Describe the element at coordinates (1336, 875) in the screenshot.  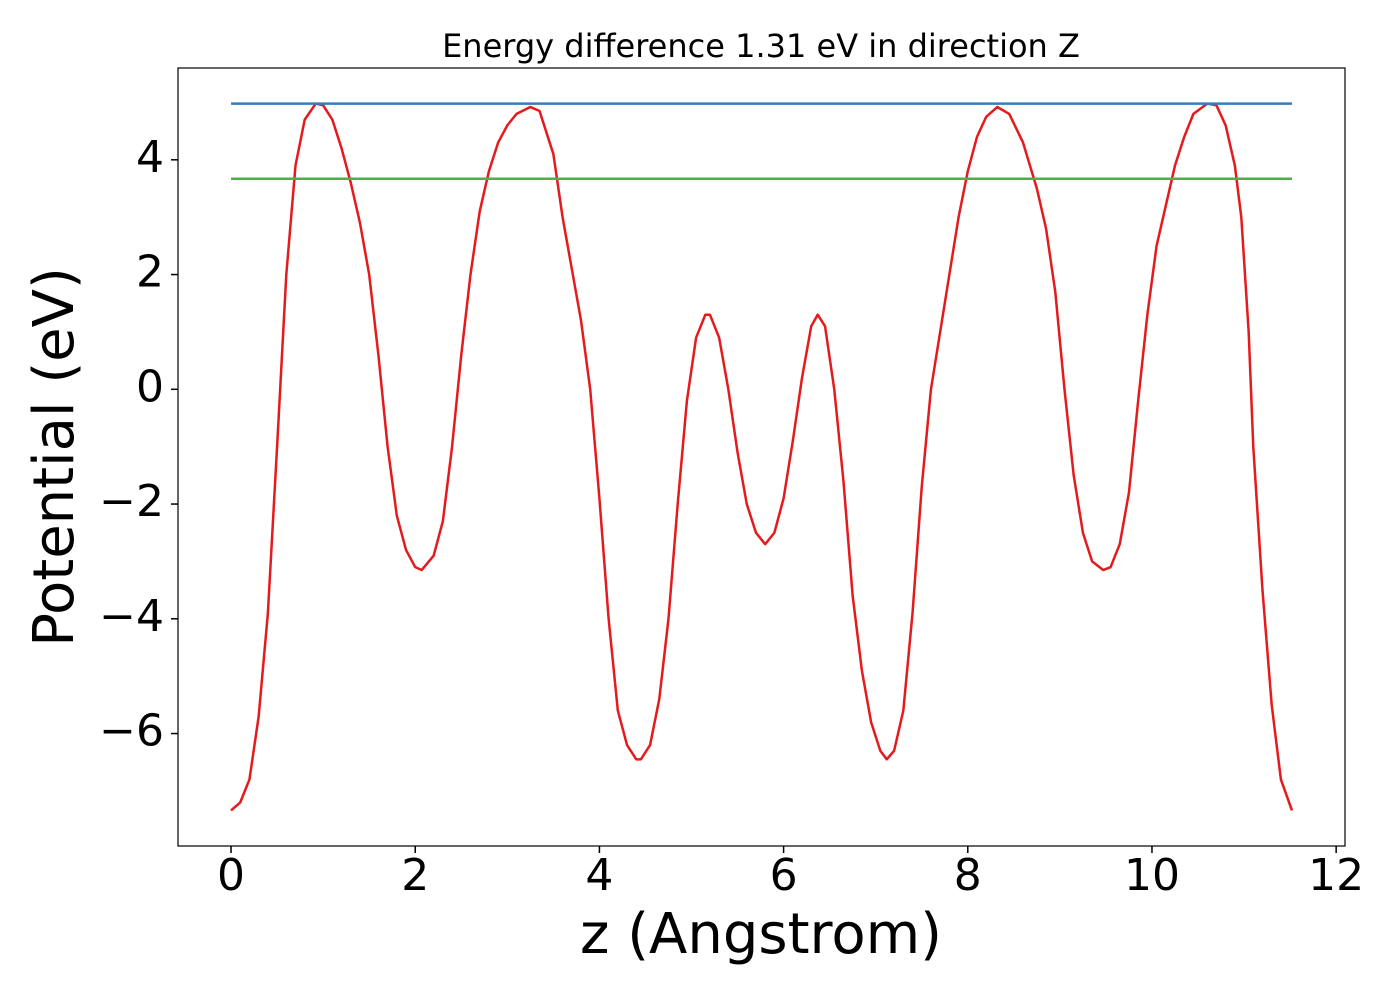
I see `x-tick-label: 12` at that location.